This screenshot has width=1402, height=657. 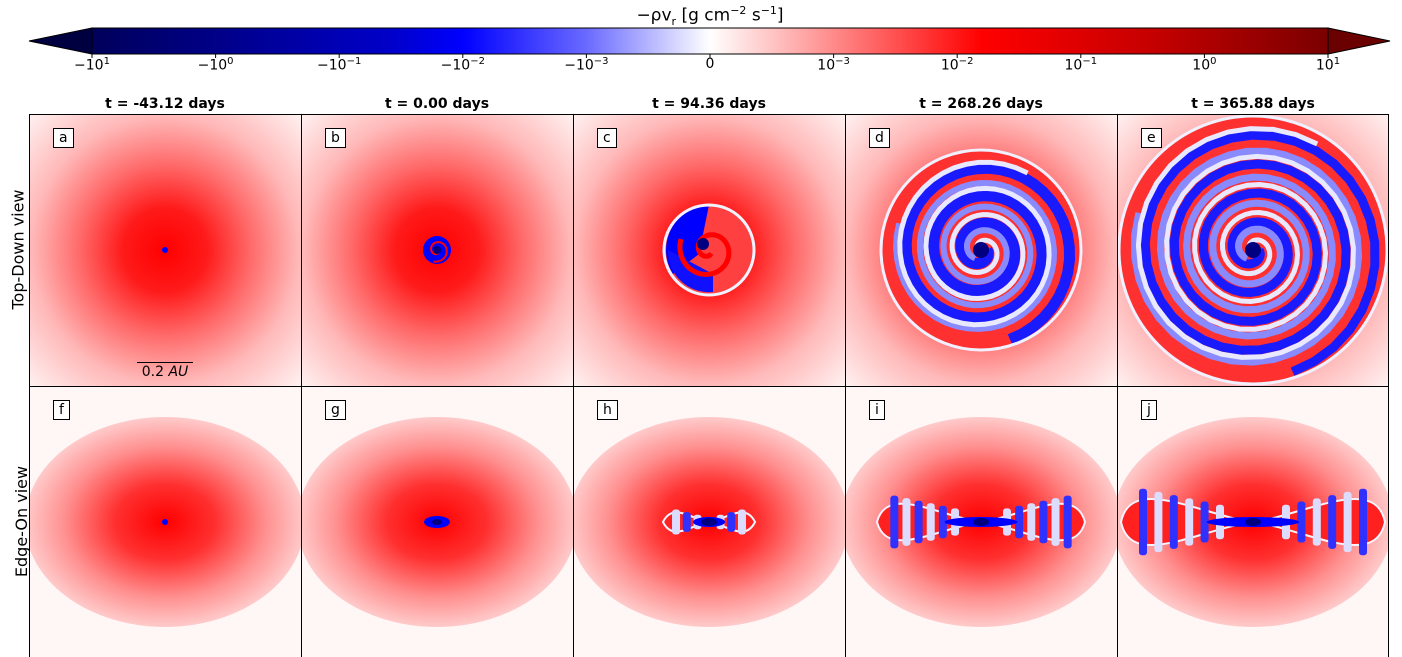 What do you see at coordinates (957, 65) in the screenshot?
I see `colorbar-tick-label: 10⁻²` at bounding box center [957, 65].